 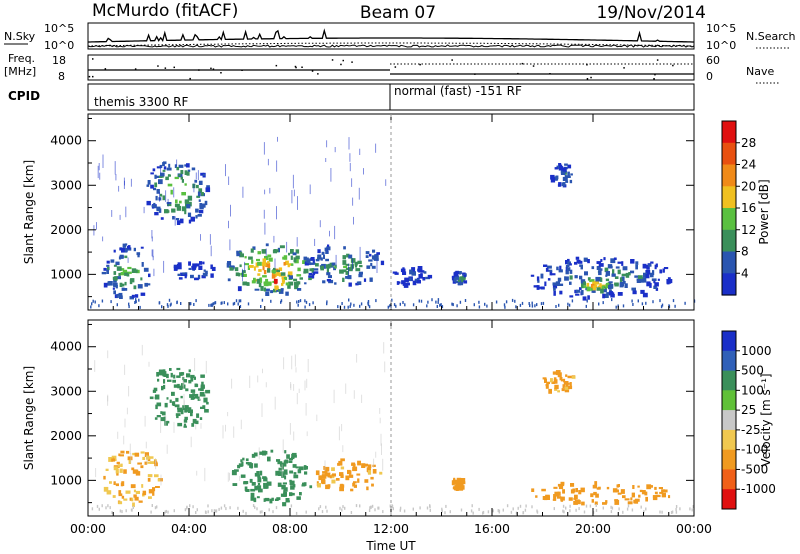 What do you see at coordinates (178, 193) in the screenshot?
I see `heatmap-region` at bounding box center [178, 193].